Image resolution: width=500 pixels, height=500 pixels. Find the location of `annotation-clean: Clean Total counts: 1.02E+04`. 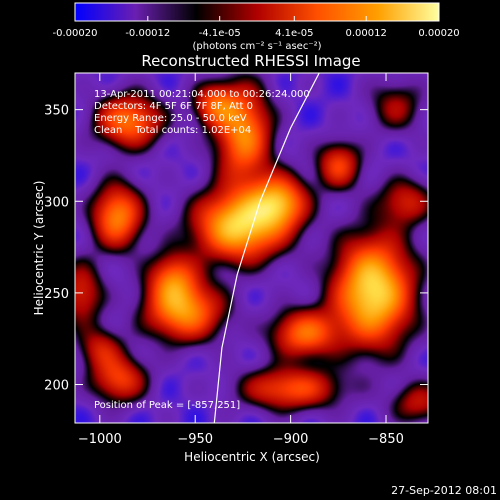

annotation-clean: Clean Total counts: 1.02E+04 is located at coordinates (172, 130).